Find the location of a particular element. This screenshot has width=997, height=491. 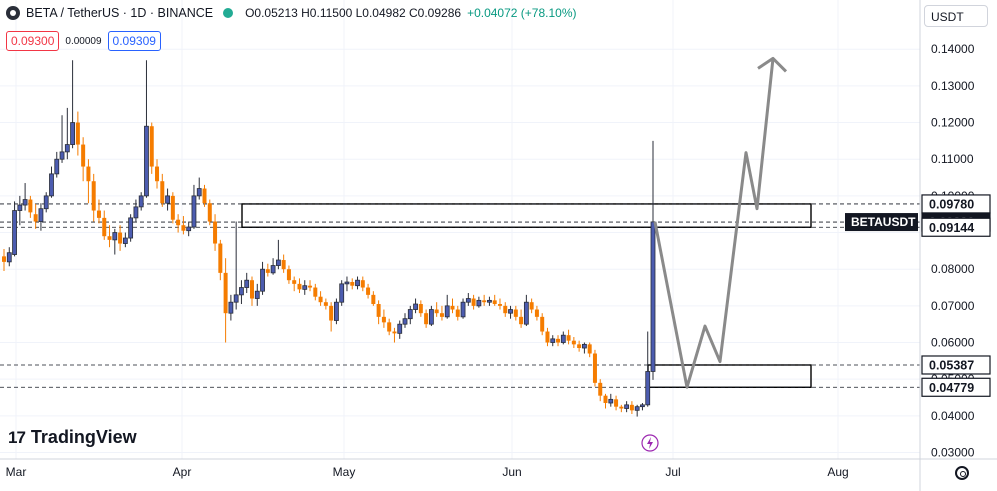

lightning-icon is located at coordinates (650, 443).